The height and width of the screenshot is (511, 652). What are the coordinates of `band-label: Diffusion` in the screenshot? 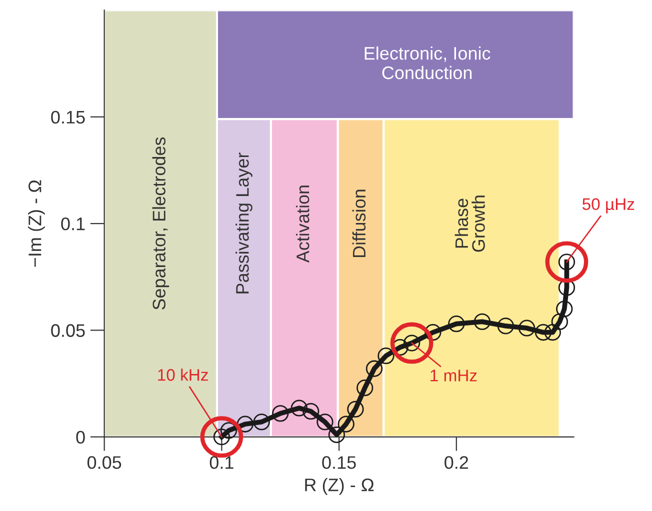 It's located at (359, 224).